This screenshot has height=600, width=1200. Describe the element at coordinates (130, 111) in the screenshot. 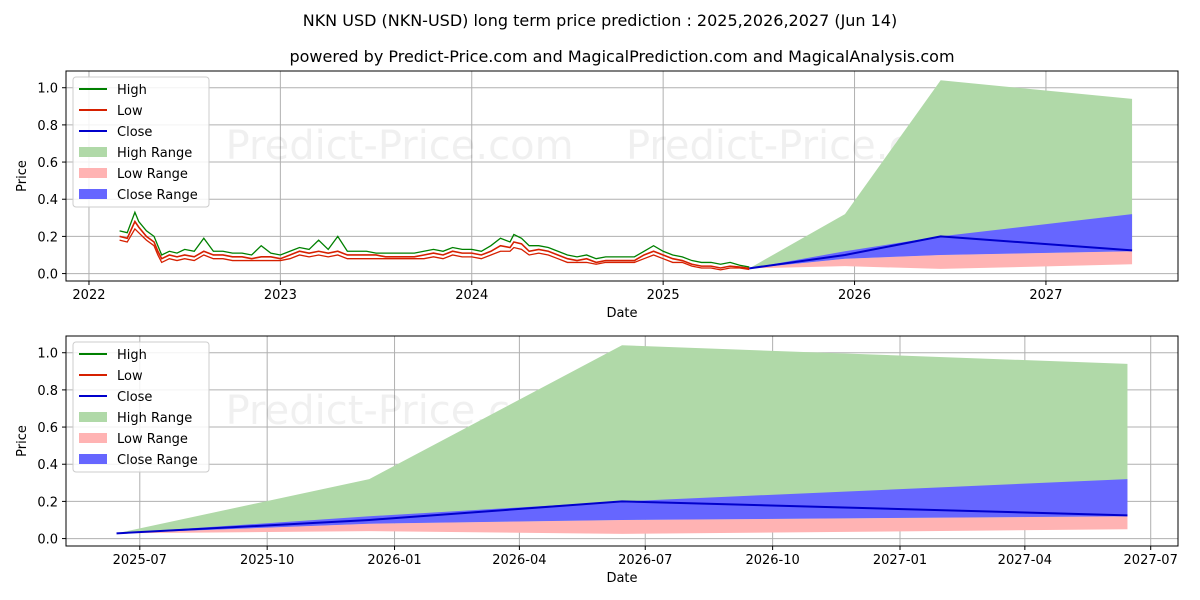

I see `top-legend-label-low: Low` at that location.